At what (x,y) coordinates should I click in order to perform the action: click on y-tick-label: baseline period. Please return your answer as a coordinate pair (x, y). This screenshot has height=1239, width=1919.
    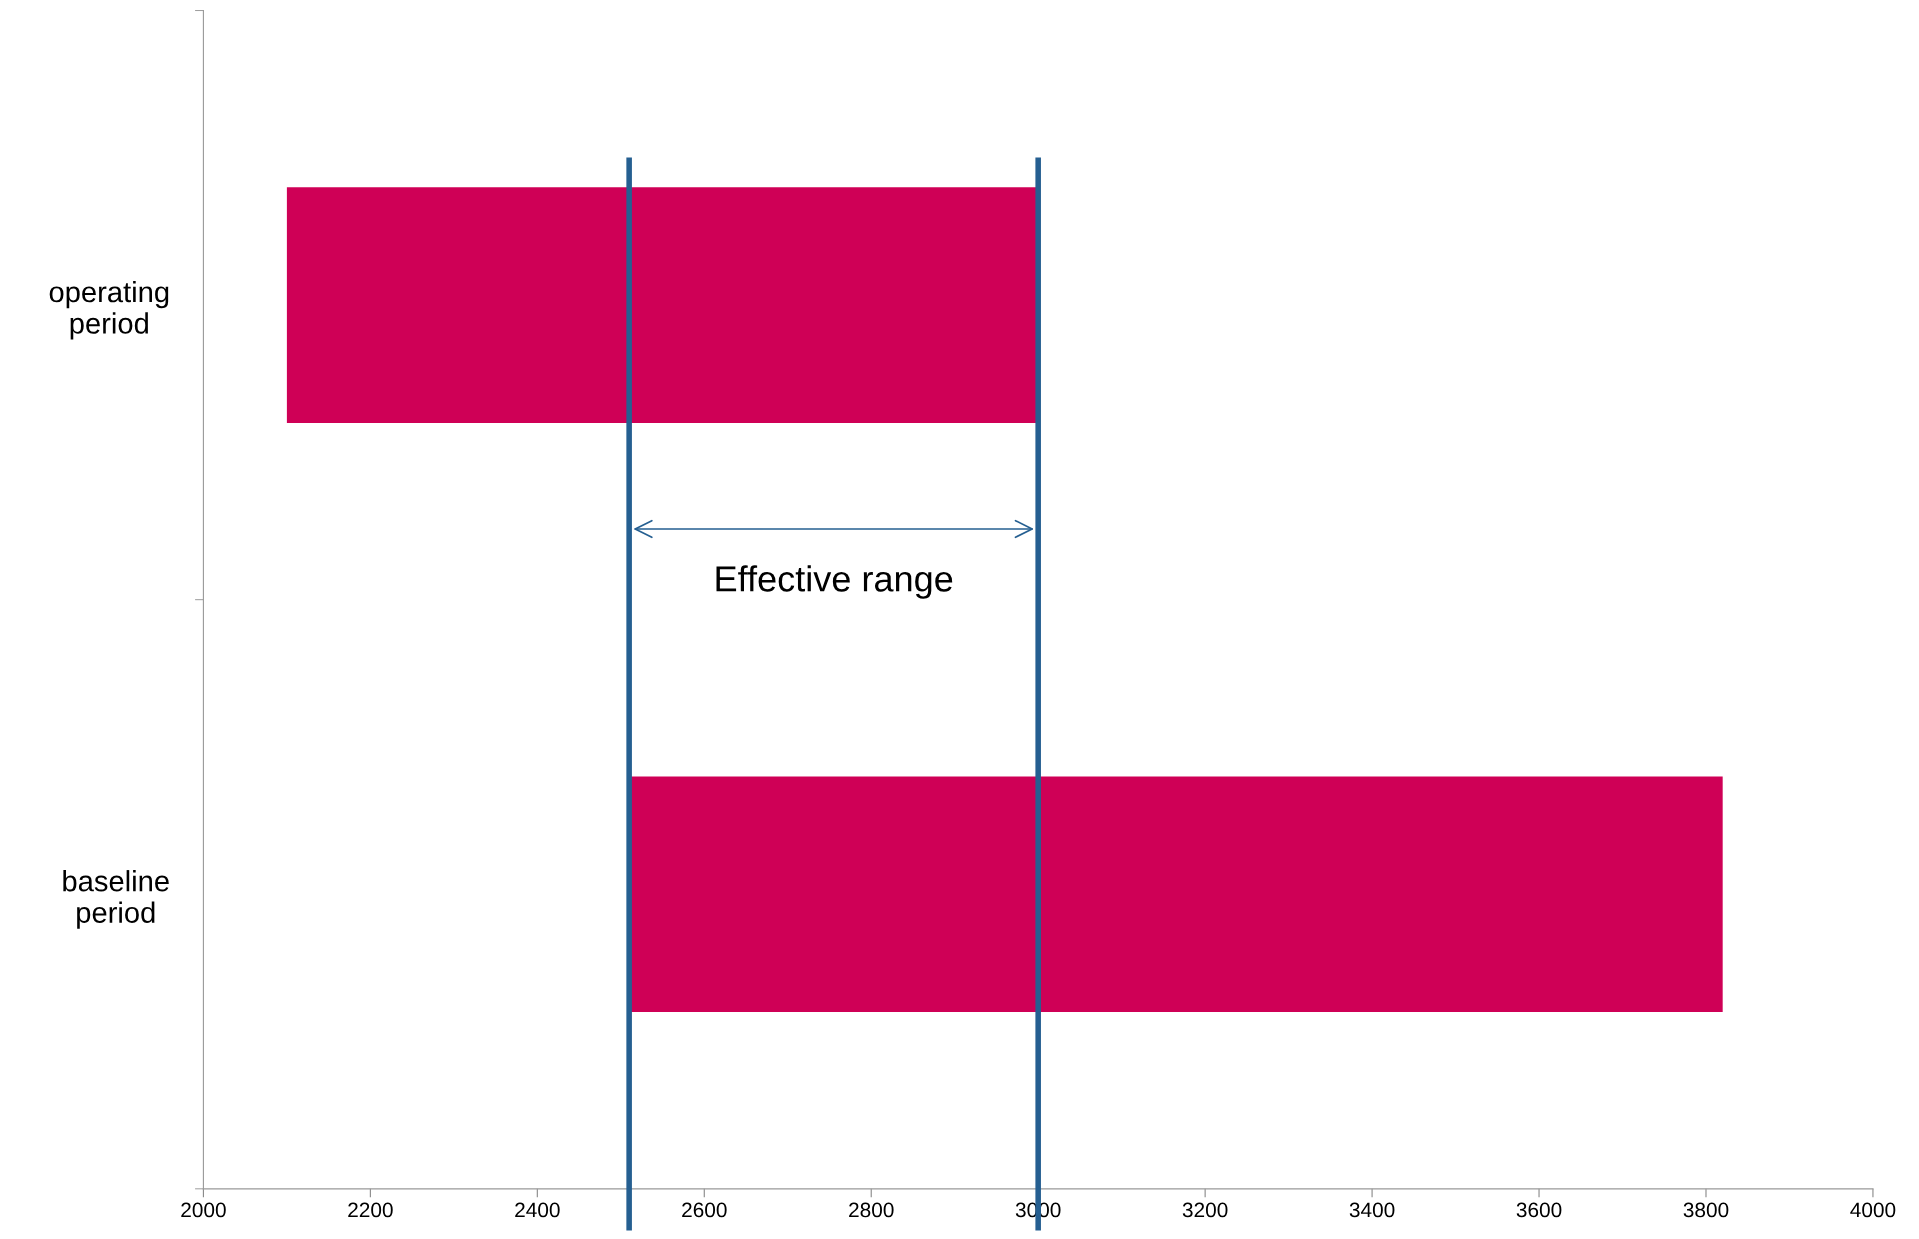
    Looking at the image, I should click on (116, 899).